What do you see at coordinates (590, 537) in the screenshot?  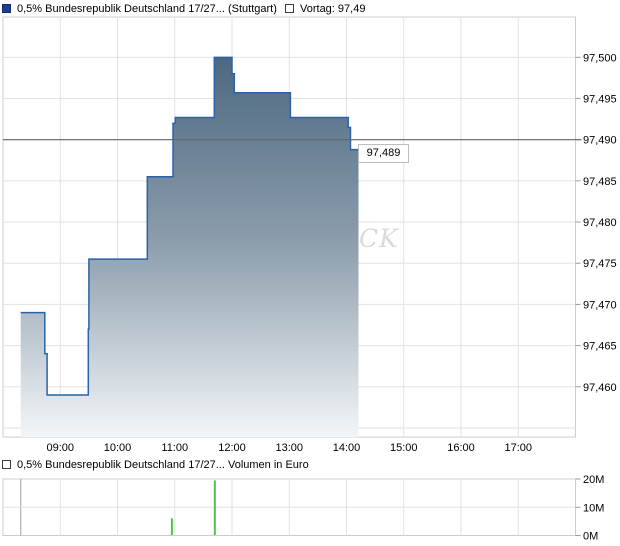 I see `volume-axis-tick-label: 0M` at bounding box center [590, 537].